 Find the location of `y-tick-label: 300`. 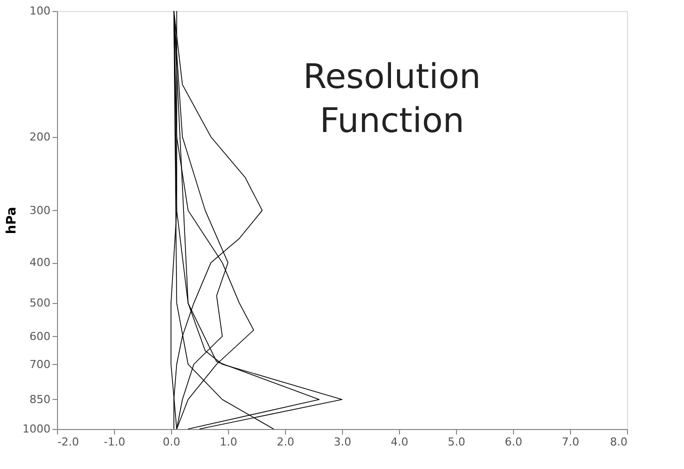

y-tick-label: 300 is located at coordinates (40, 210).